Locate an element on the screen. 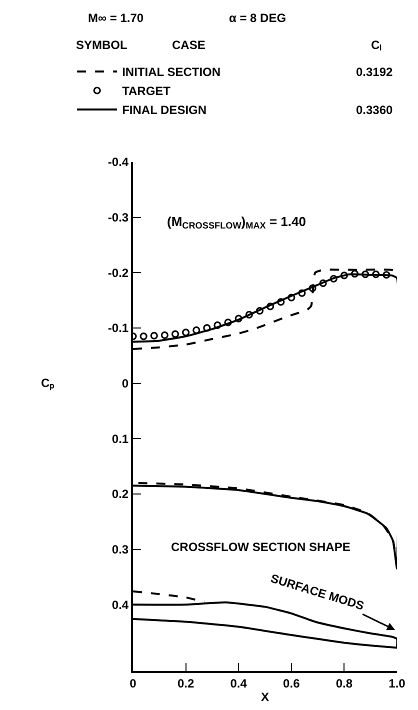  legend-label: FINAL DESIGN is located at coordinates (164, 110).